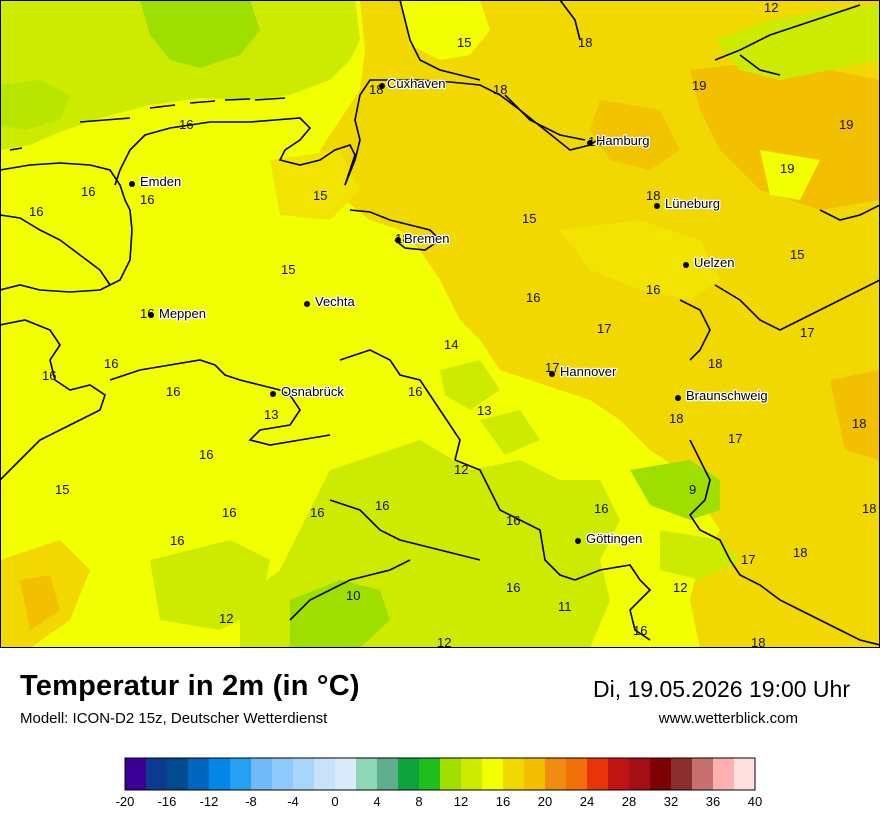 The height and width of the screenshot is (833, 880). Describe the element at coordinates (182, 313) in the screenshot. I see `city-name: Meppen` at that location.